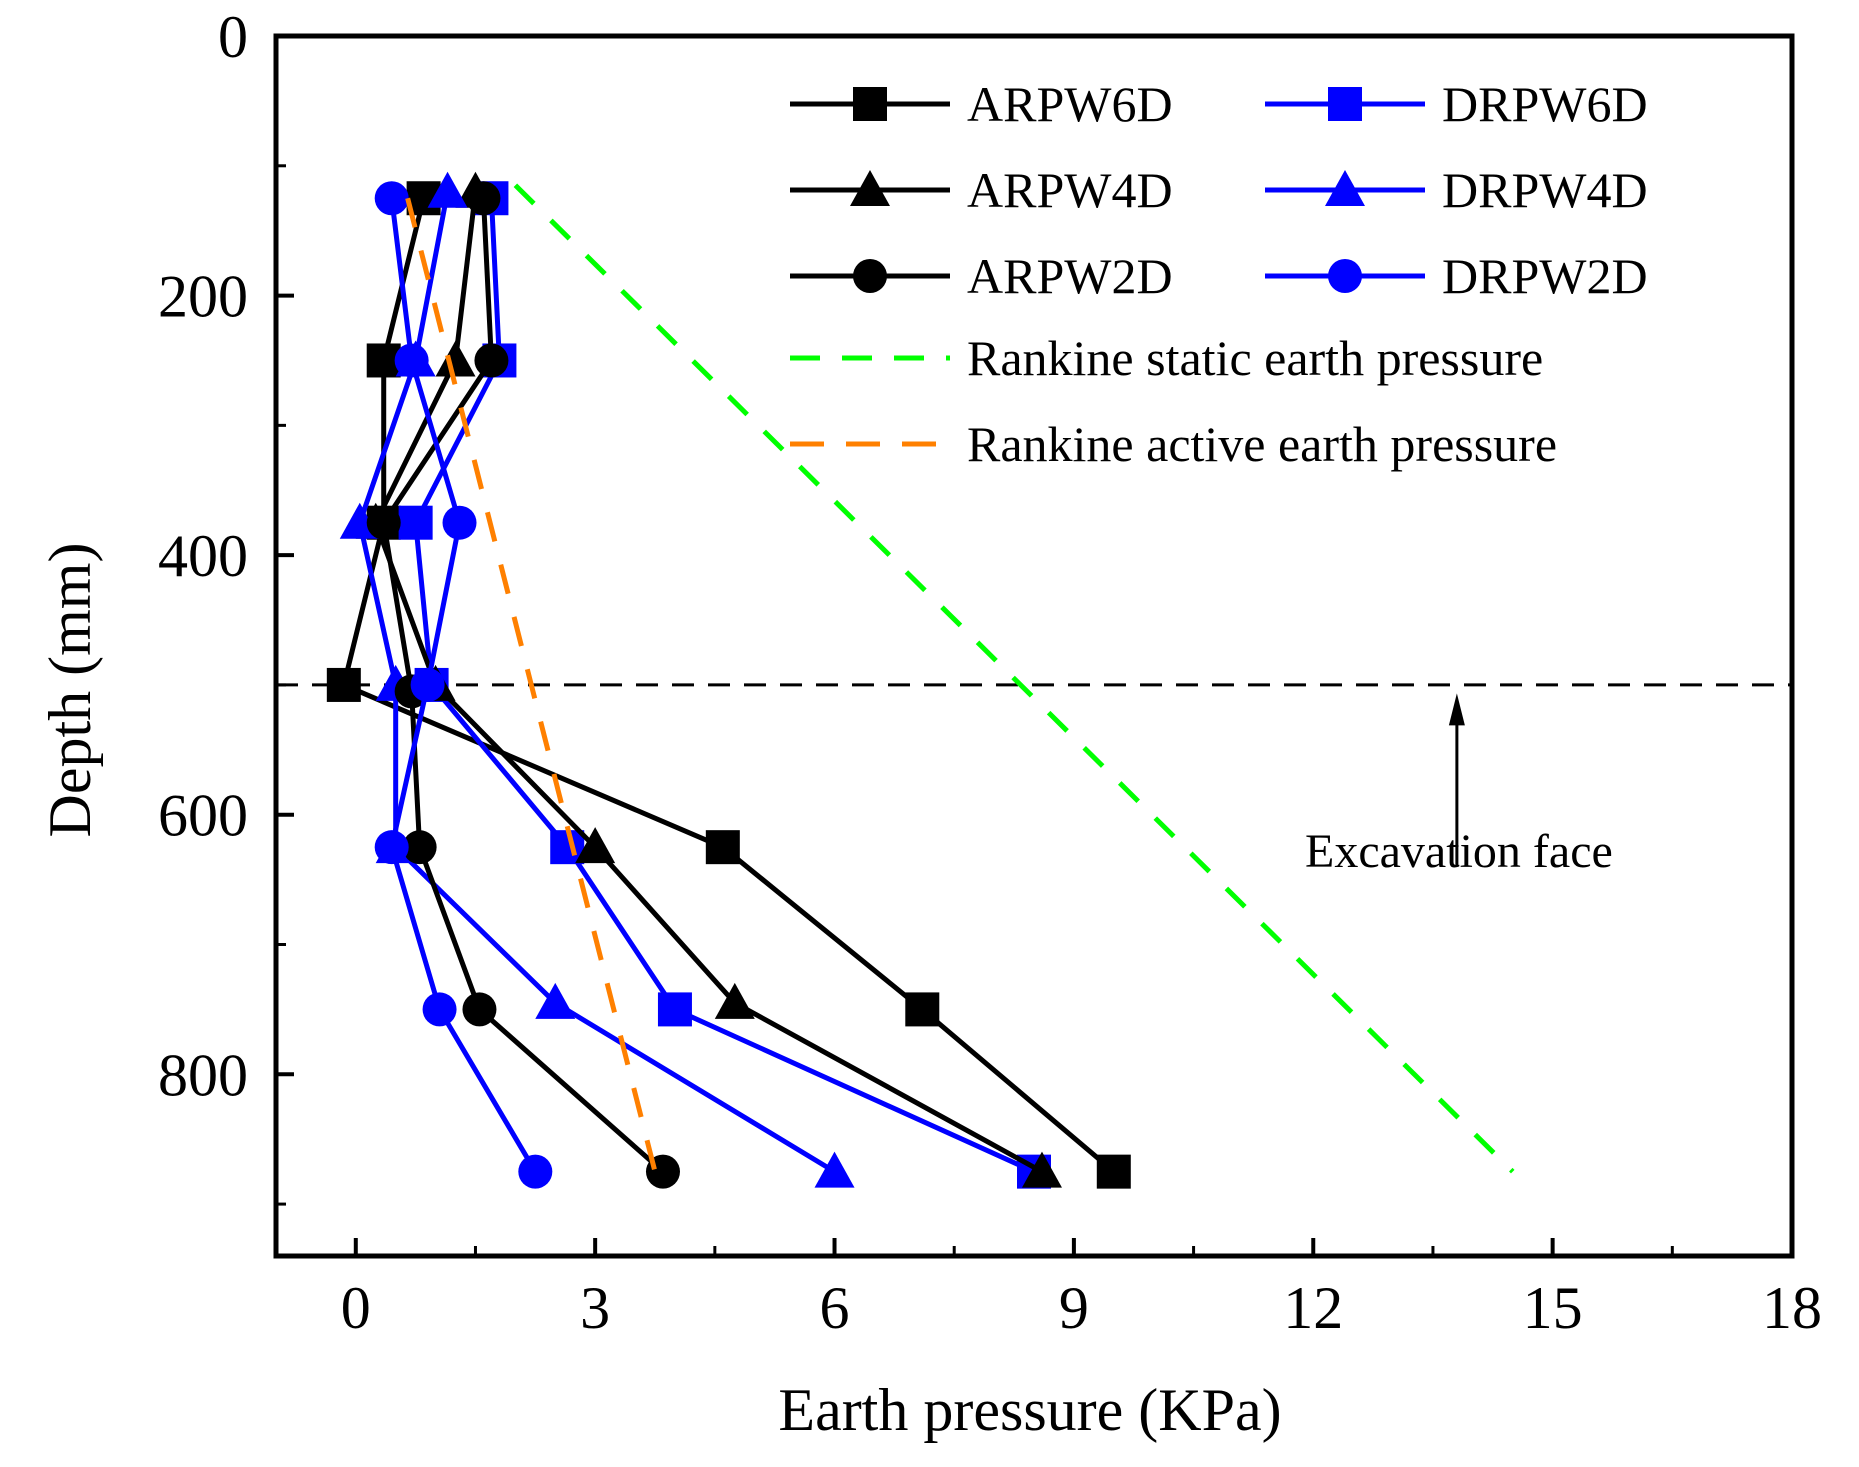 The width and height of the screenshot is (1859, 1467). What do you see at coordinates (233, 37) in the screenshot?
I see `y-tick-label: 0` at bounding box center [233, 37].